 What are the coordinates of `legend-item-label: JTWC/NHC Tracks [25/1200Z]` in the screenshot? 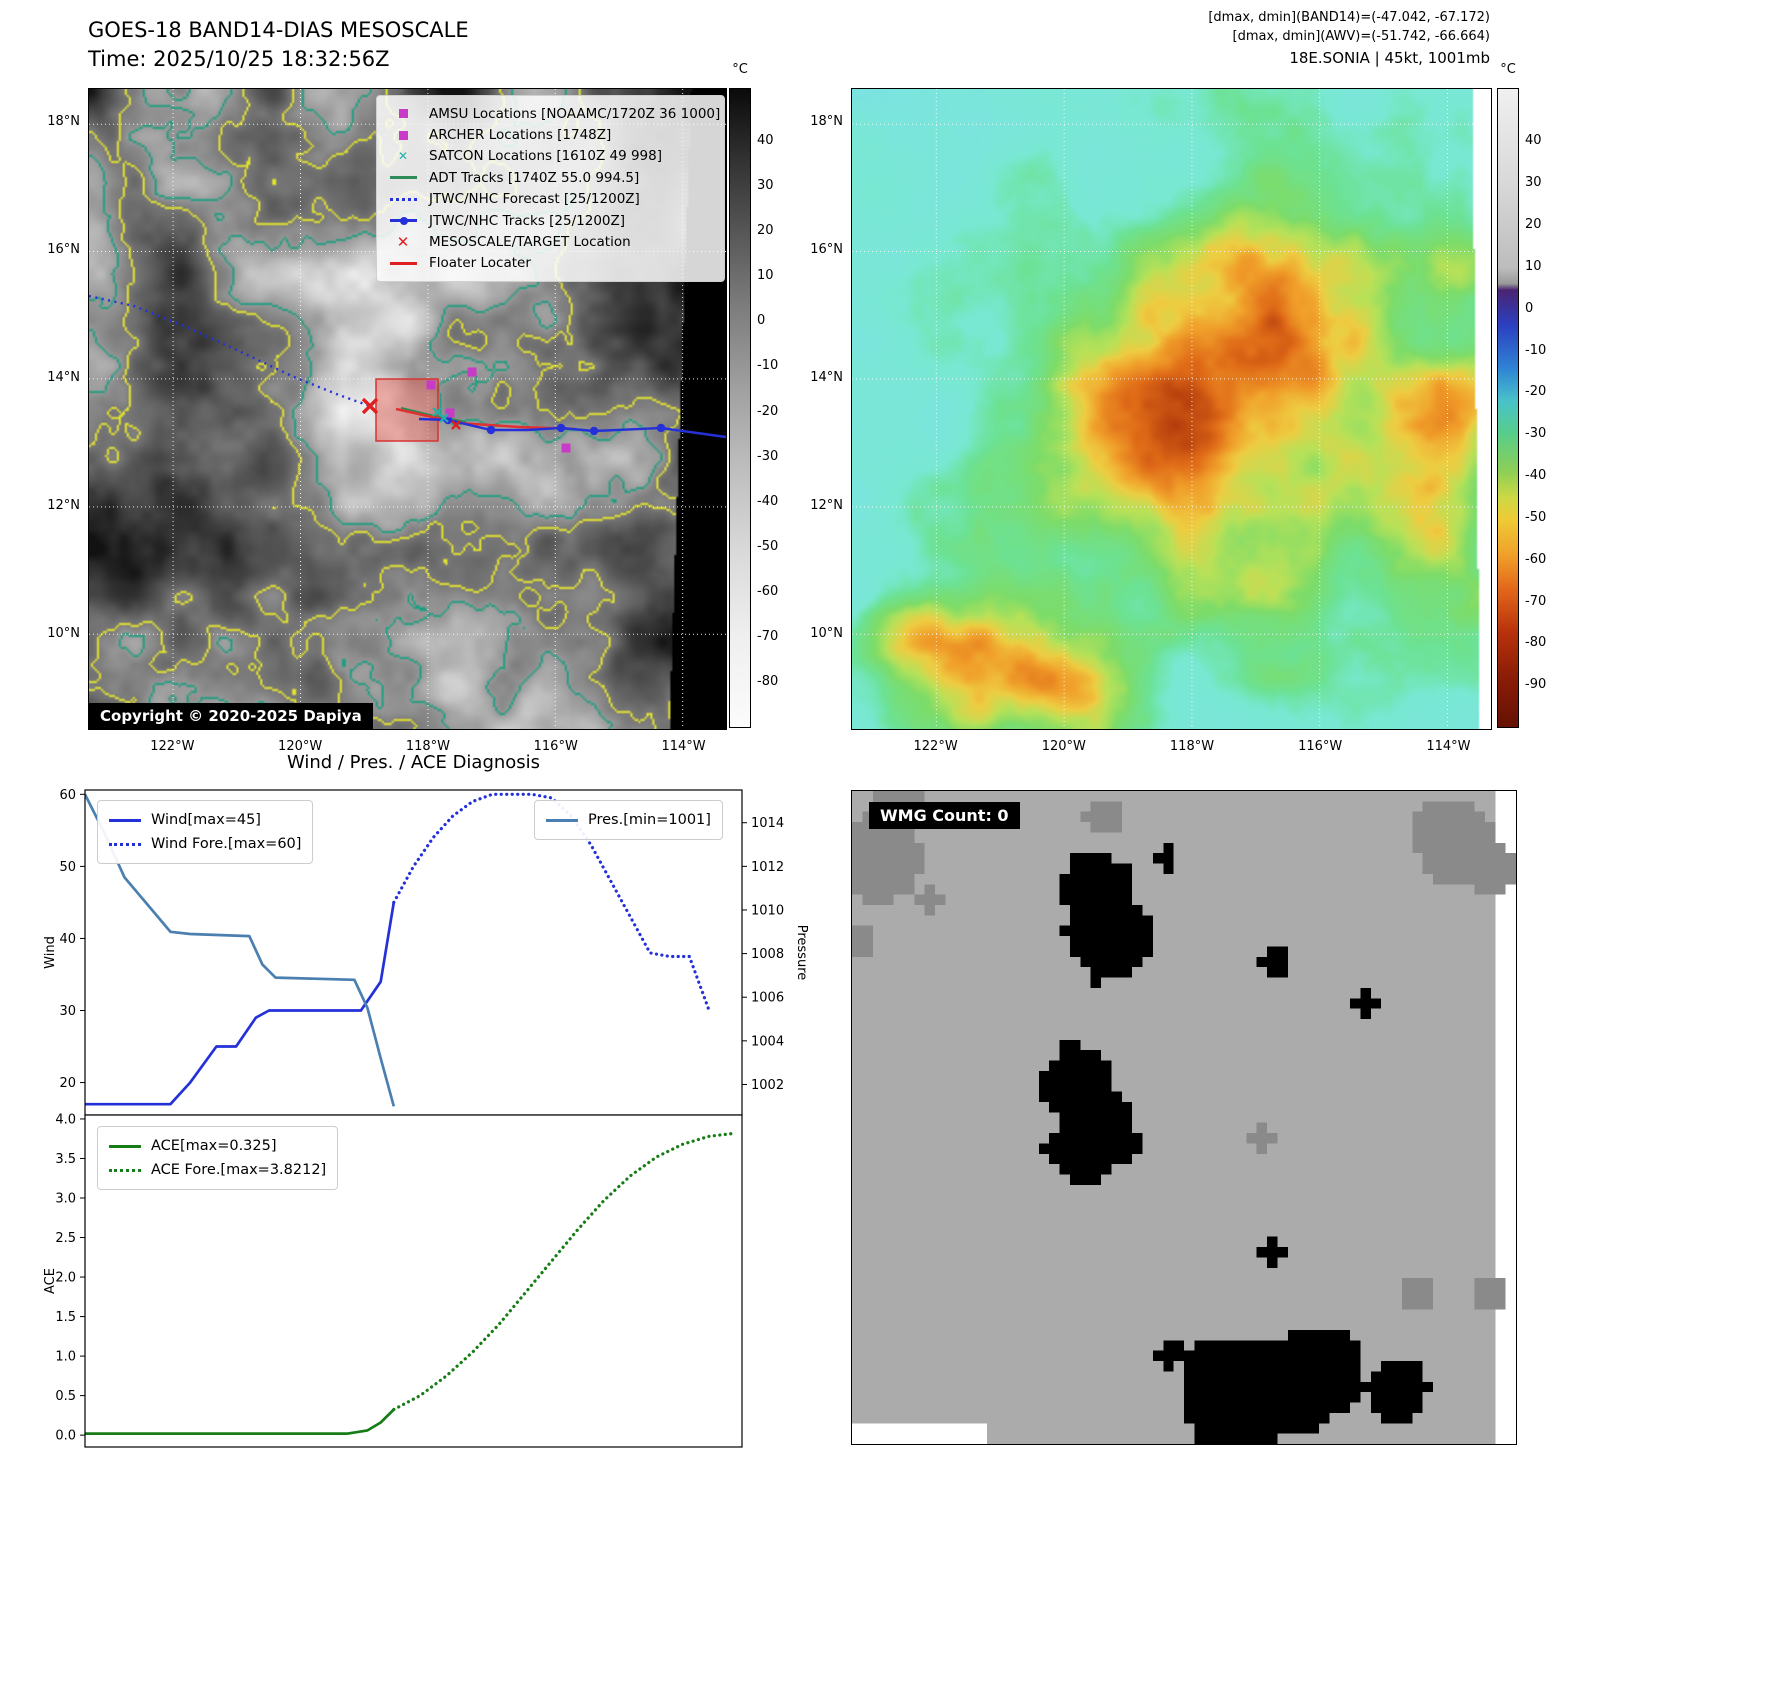 It's located at (527, 220).